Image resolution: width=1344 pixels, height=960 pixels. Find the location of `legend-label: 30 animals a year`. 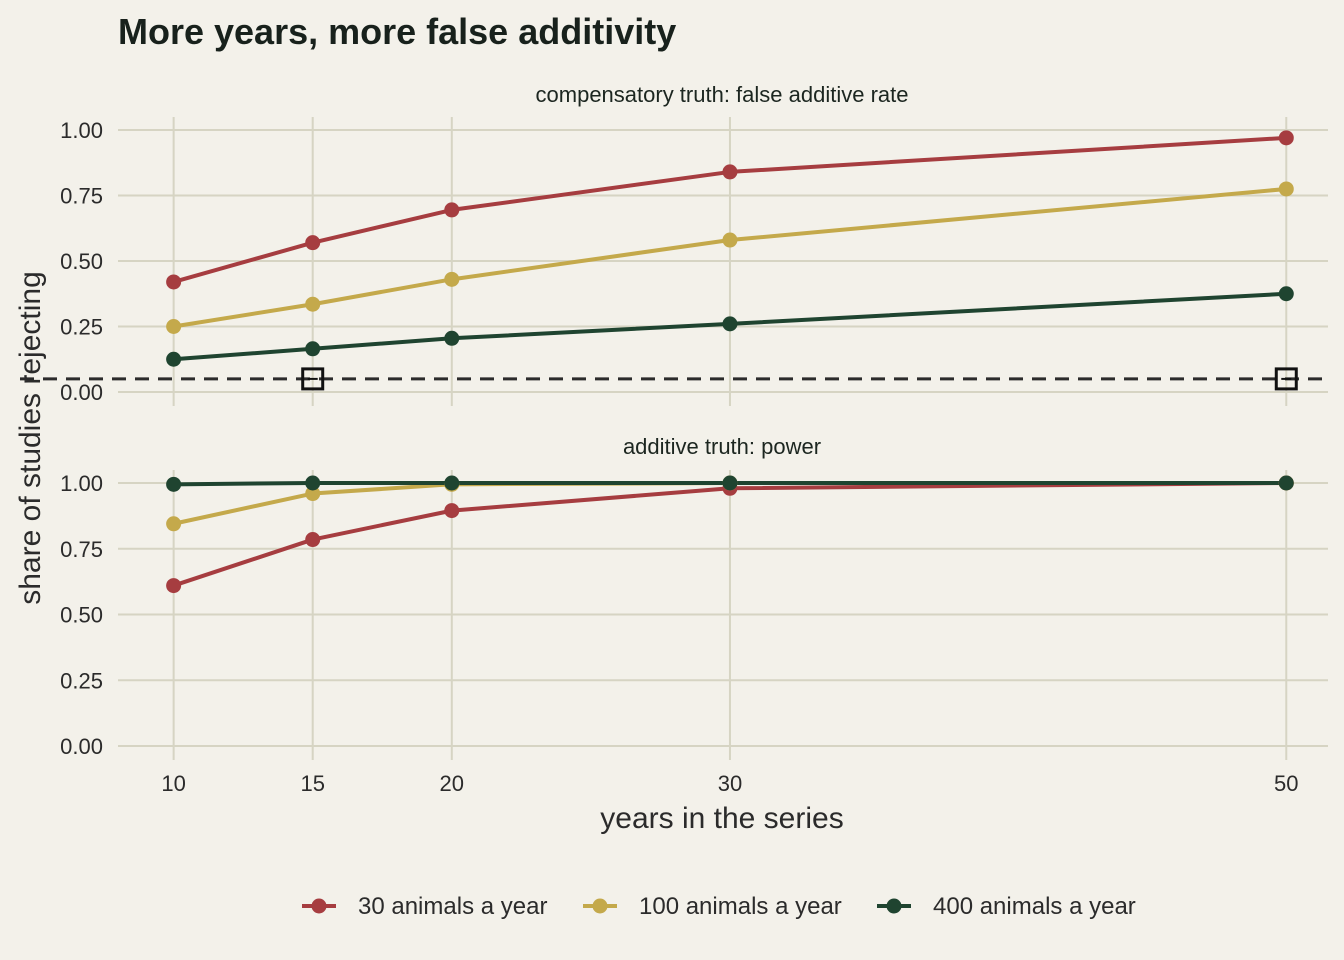

legend-label: 30 animals a year is located at coordinates (452, 906).